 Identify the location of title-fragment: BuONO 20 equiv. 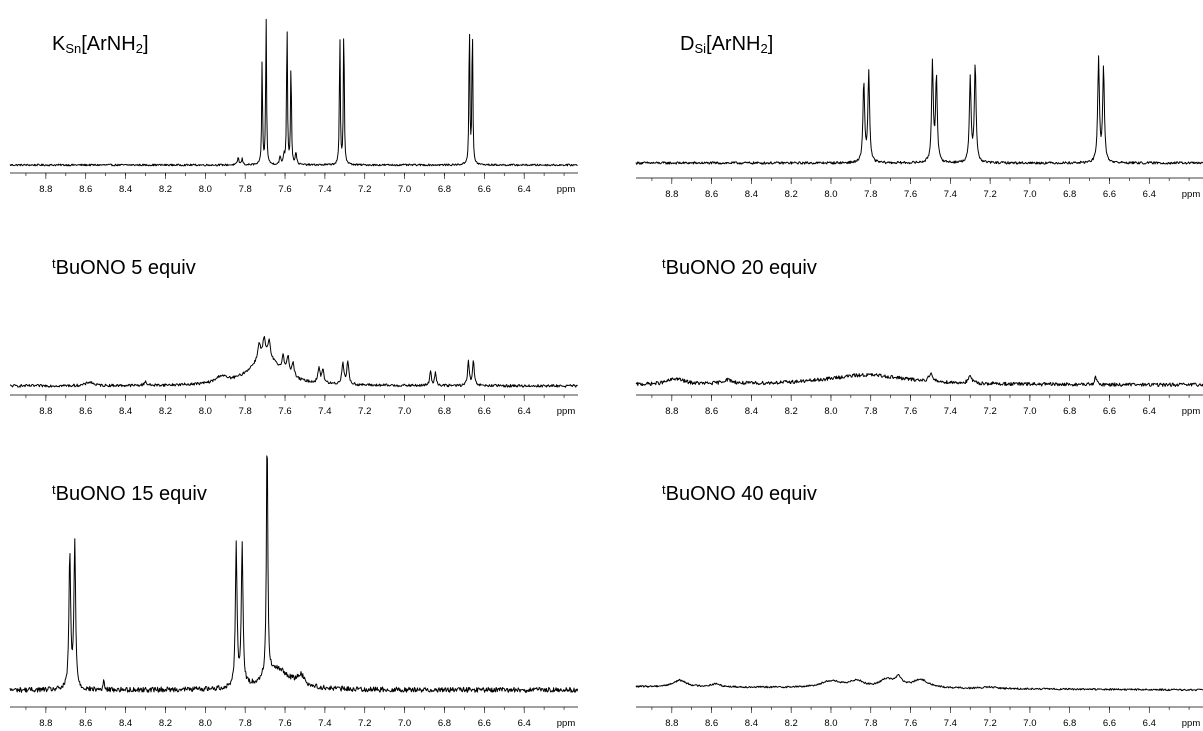
(741, 268).